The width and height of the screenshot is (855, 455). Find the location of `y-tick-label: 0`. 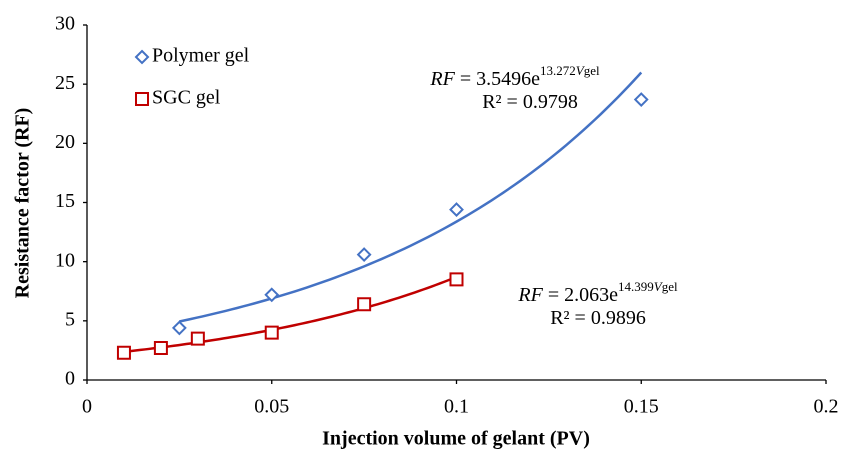

y-tick-label: 0 is located at coordinates (70, 379).